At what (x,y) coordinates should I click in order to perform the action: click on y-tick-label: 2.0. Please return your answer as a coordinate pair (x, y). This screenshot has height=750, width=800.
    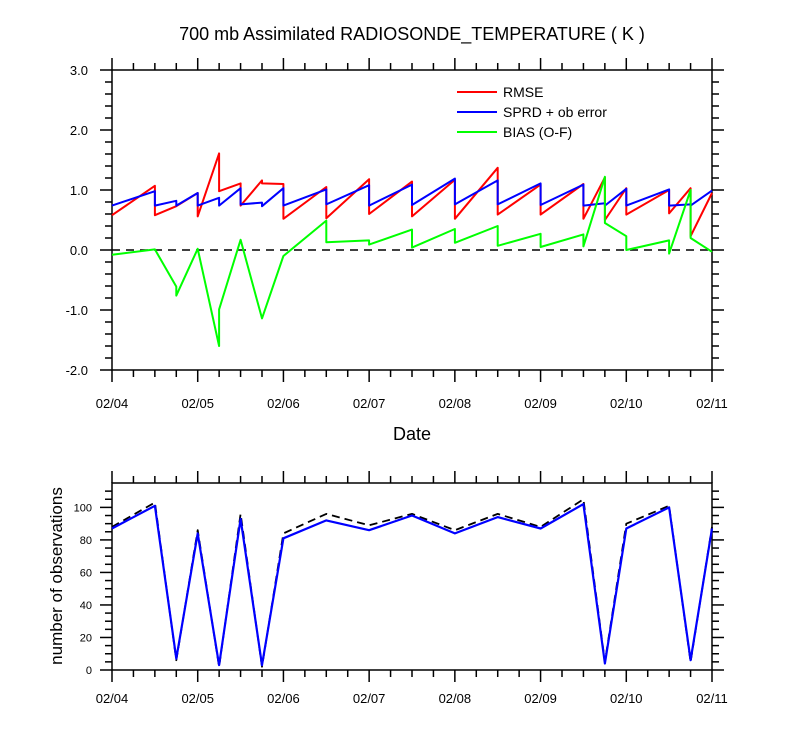
    Looking at the image, I should click on (79, 130).